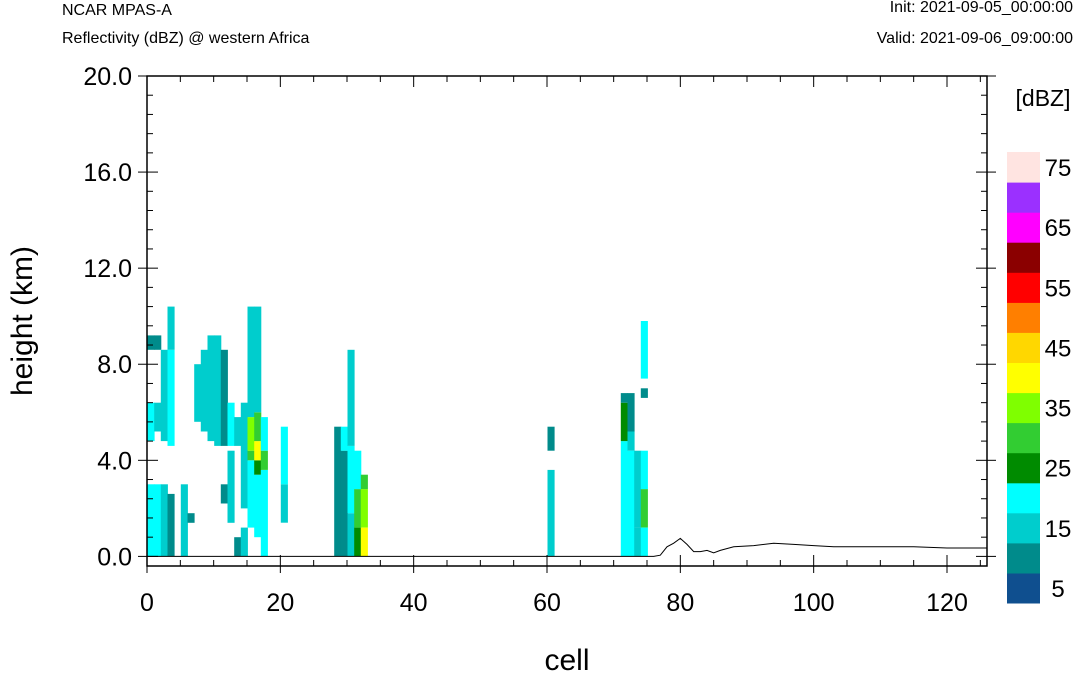  Describe the element at coordinates (947, 603) in the screenshot. I see `x-tick-label: 120` at that location.